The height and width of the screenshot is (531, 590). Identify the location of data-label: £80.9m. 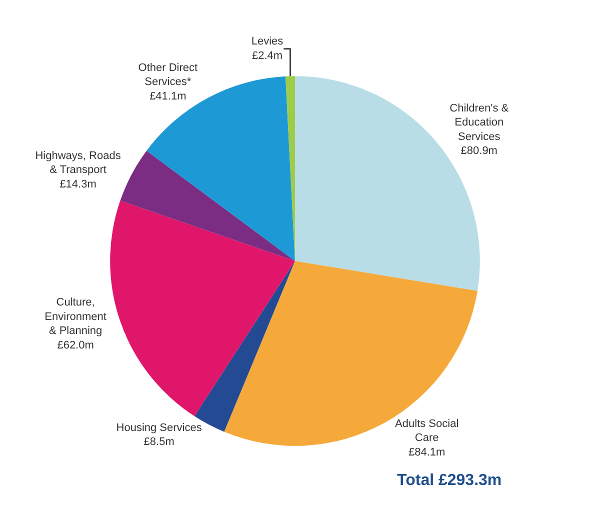
(479, 151).